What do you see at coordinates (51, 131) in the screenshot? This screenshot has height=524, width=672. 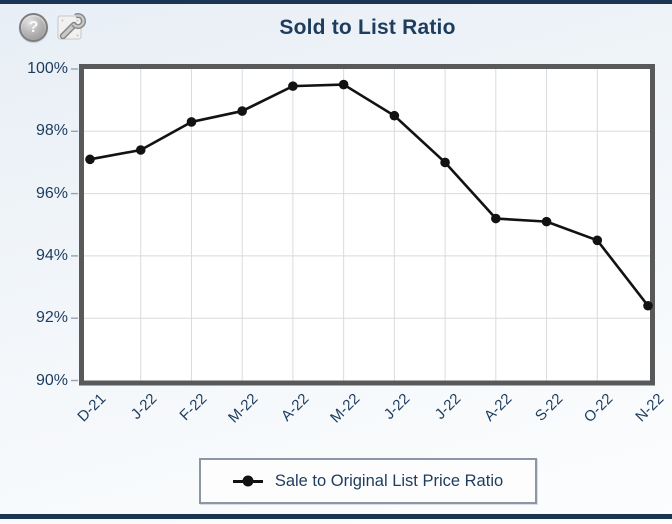 I see `y-axis-label: 98%` at bounding box center [51, 131].